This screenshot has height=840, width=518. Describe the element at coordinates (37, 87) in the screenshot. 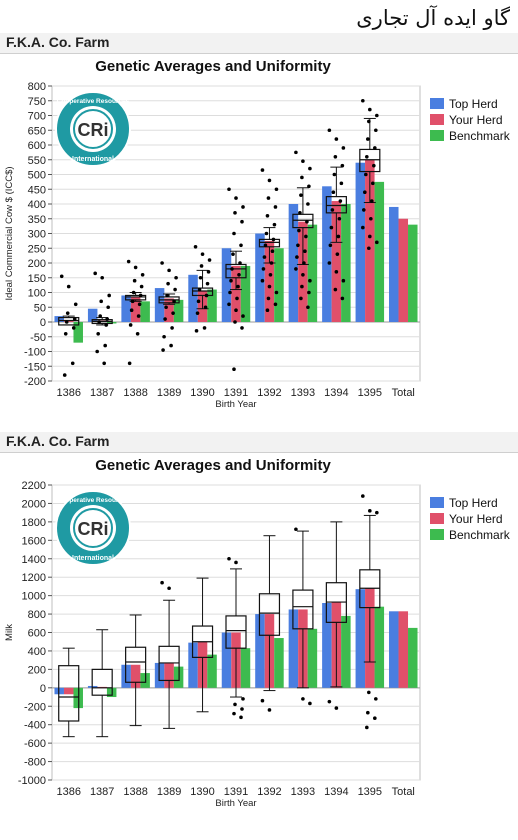

I see `y-tick-label: 800` at that location.